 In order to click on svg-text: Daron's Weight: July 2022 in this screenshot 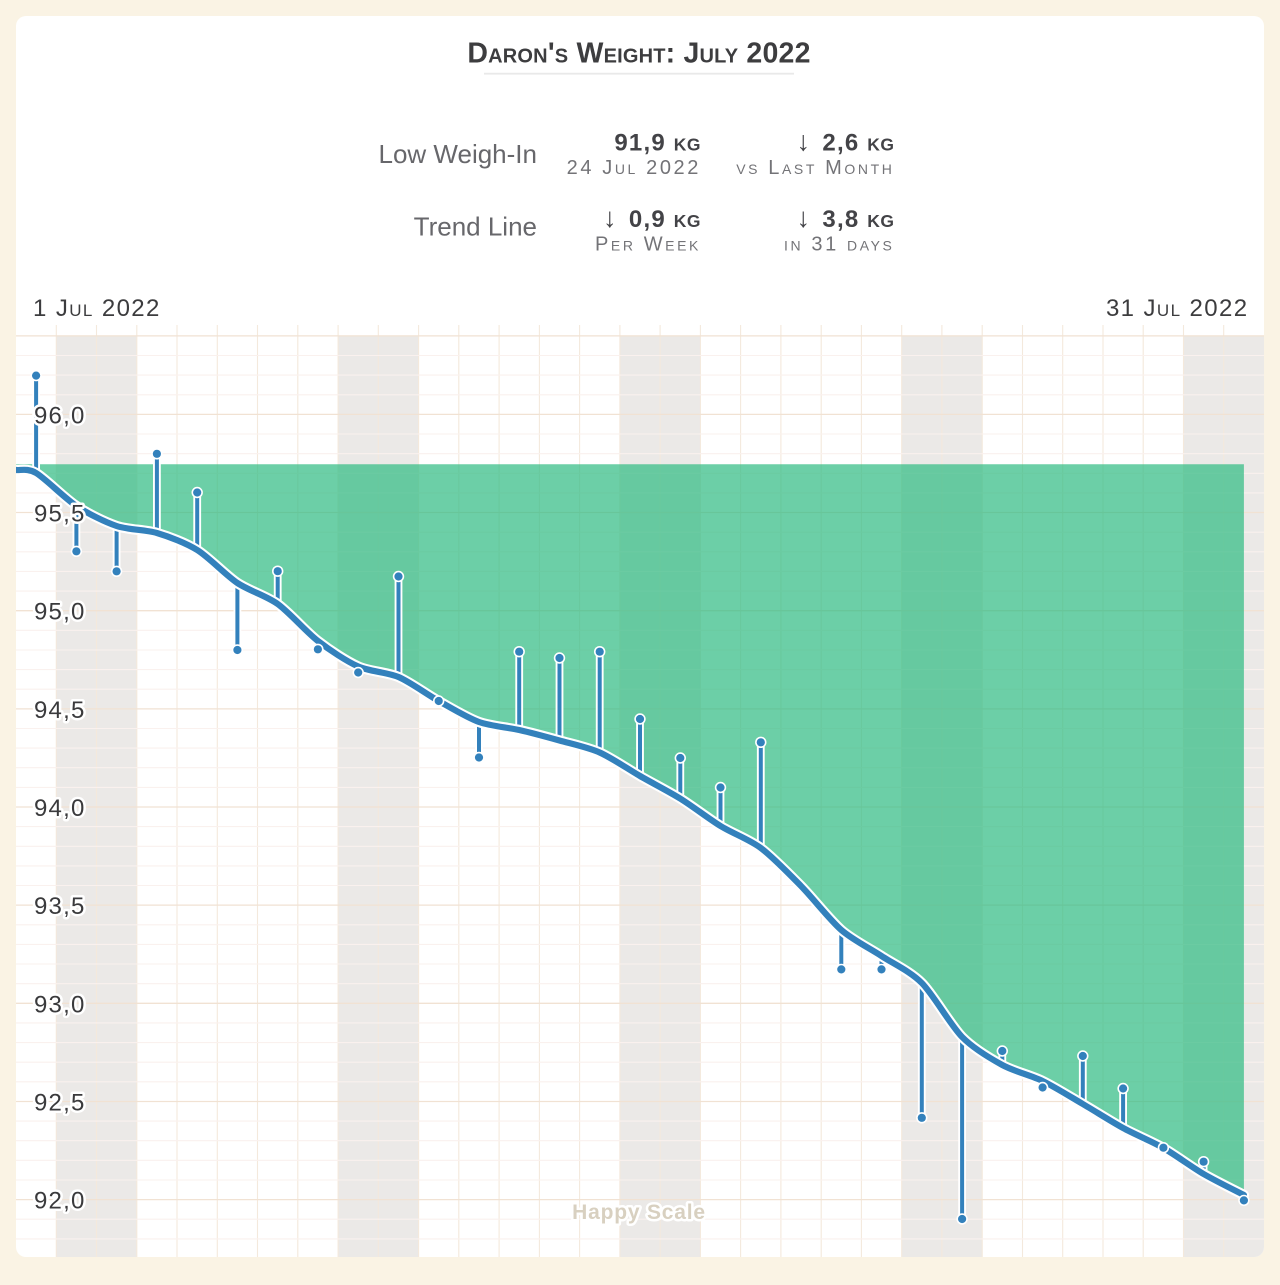, I will do `click(638, 54)`.